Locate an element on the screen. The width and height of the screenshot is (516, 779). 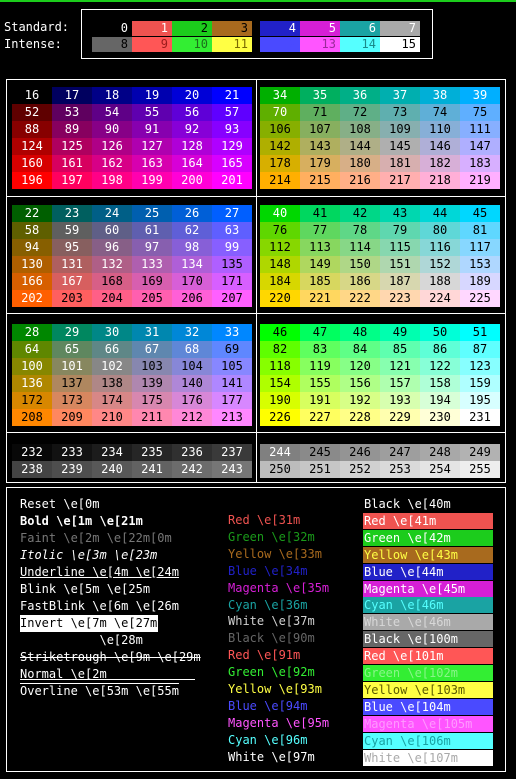
bg-color-0: Black \e[40m is located at coordinates (428, 504).